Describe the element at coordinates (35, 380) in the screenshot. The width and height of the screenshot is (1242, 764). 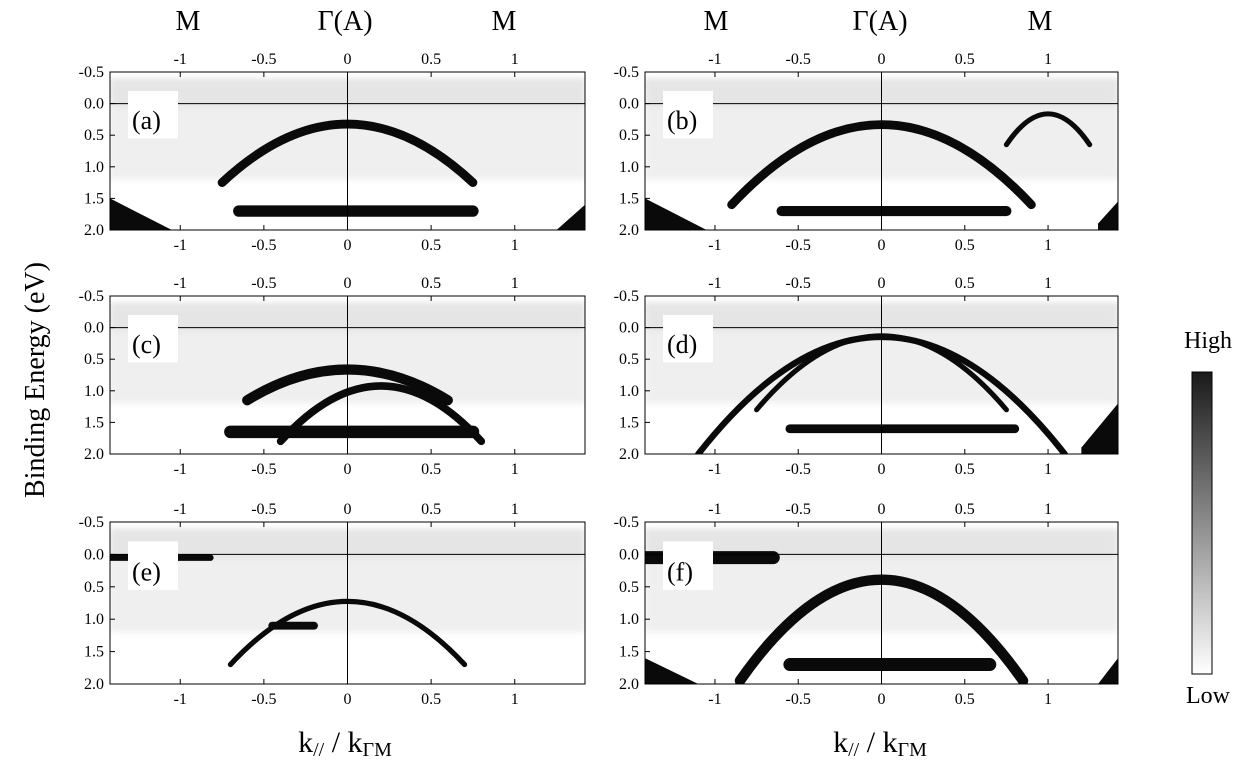
I see `y-axis-label: Binding Energy (eV)` at that location.